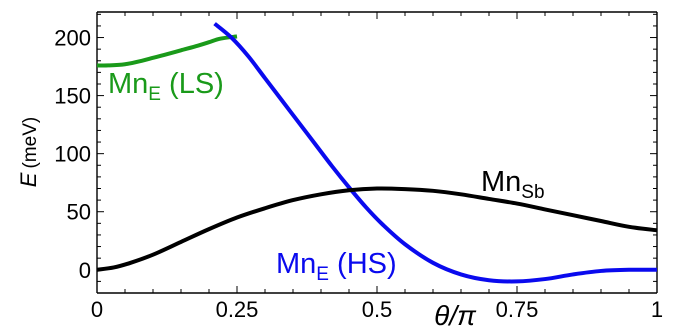  What do you see at coordinates (363, 264) in the screenshot?
I see `series-label-mne-hs-suffix: (HS)` at bounding box center [363, 264].